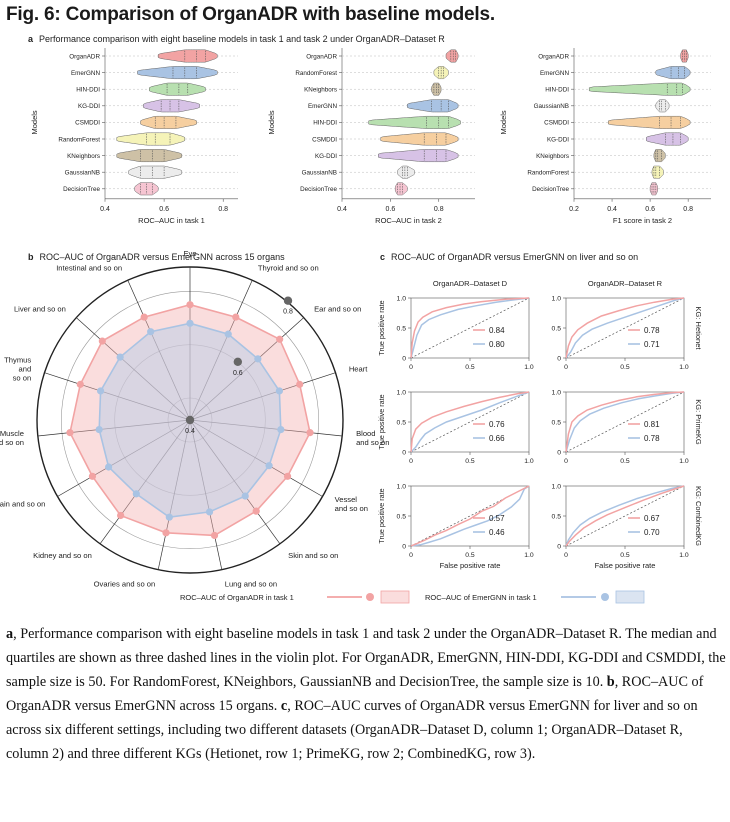  I want to click on model-label: DecisionTree, so click(81, 189).